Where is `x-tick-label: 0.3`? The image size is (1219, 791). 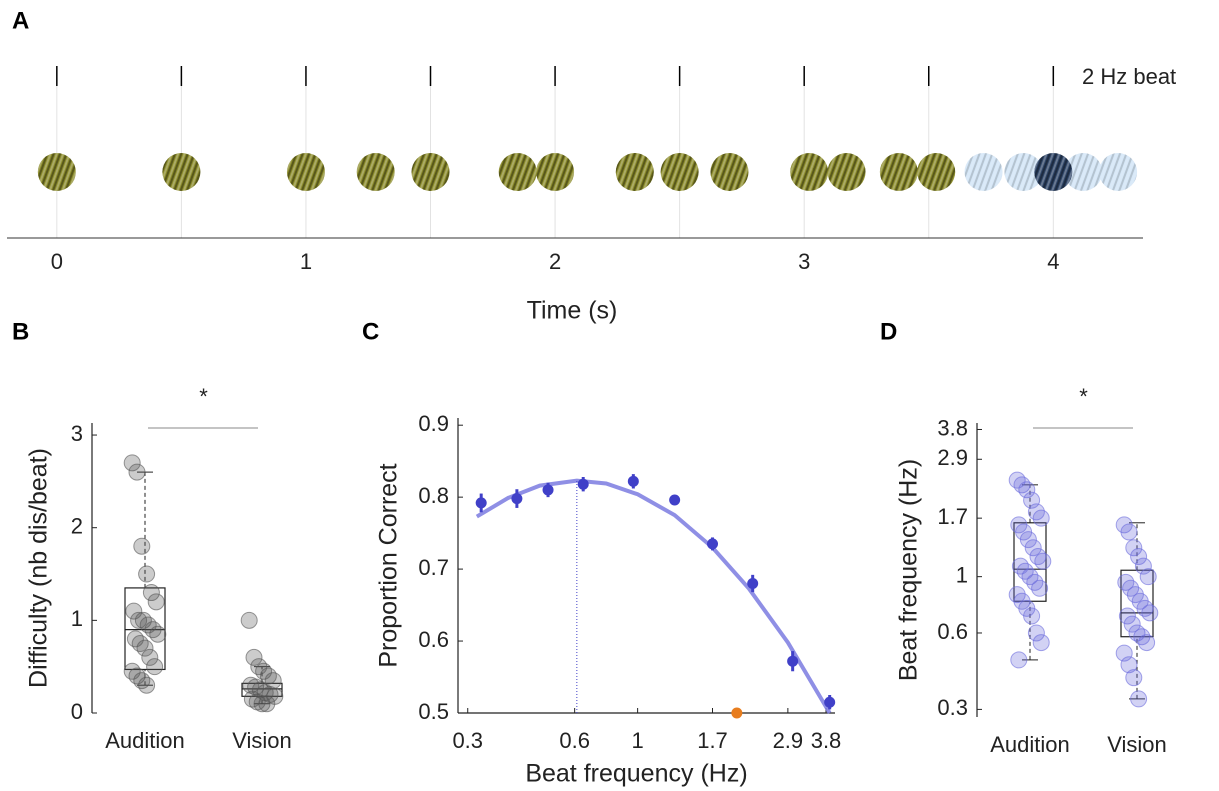
x-tick-label: 0.3 is located at coordinates (467, 740).